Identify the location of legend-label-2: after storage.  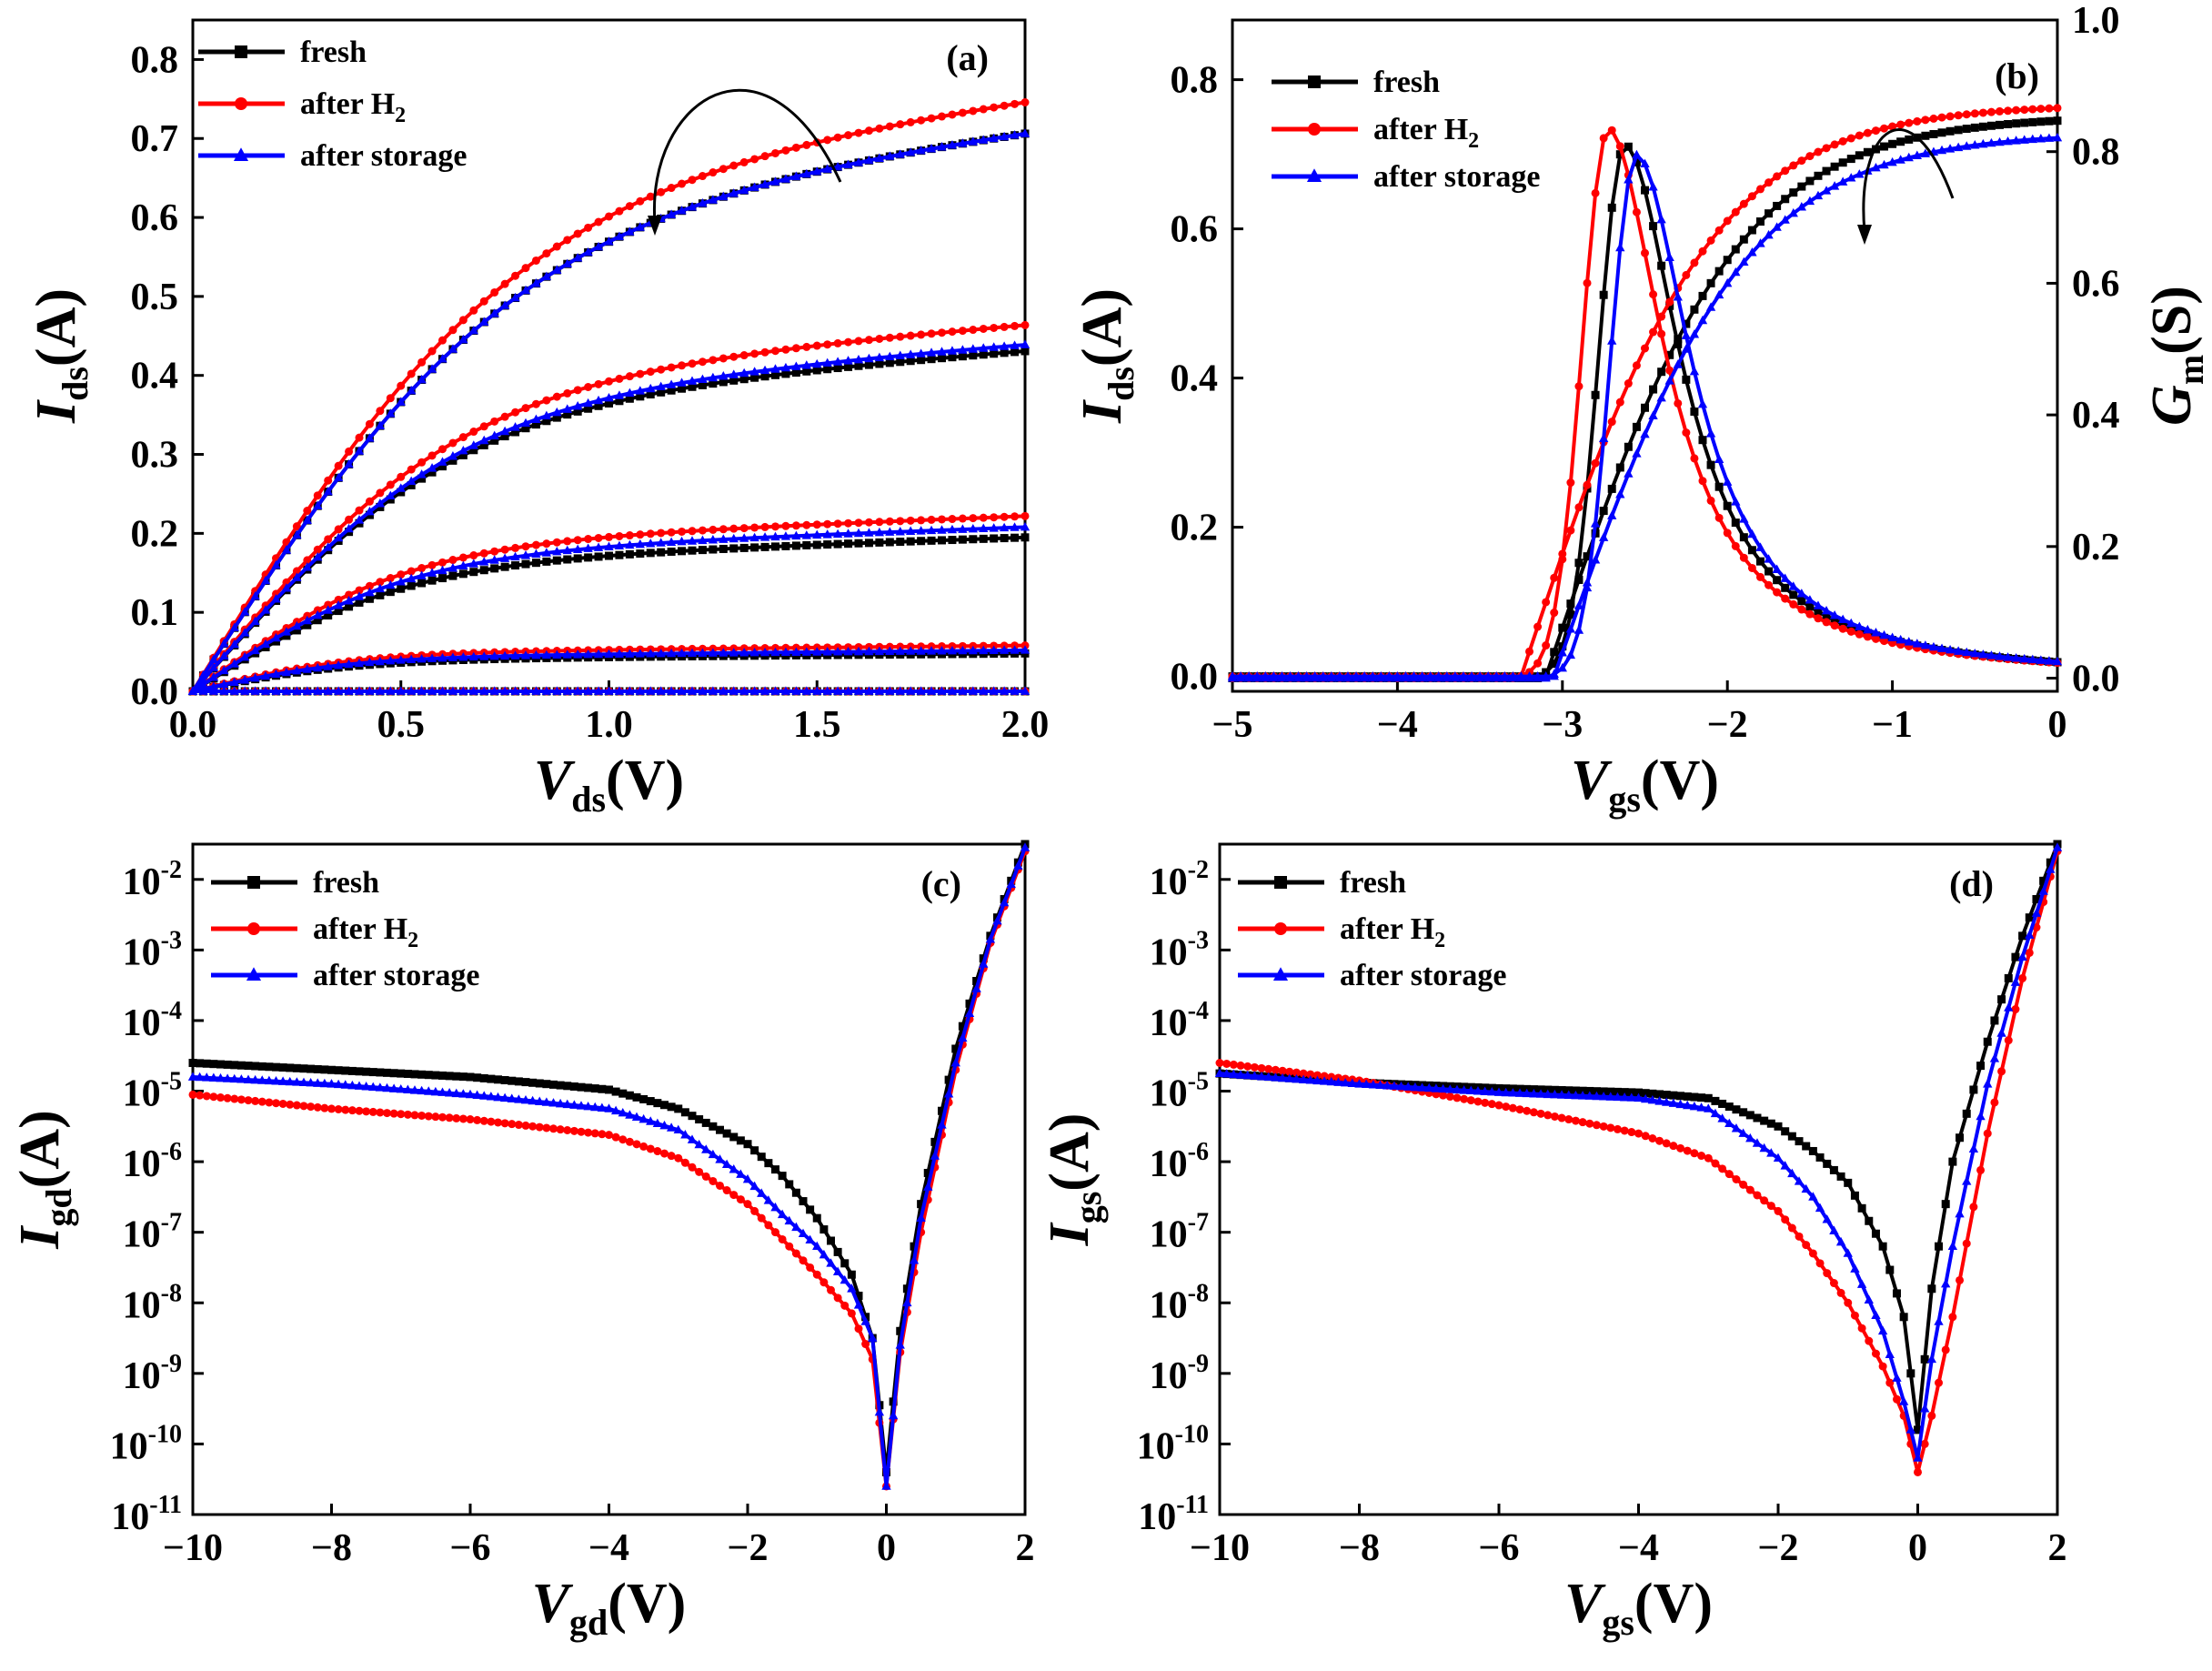
(383, 156).